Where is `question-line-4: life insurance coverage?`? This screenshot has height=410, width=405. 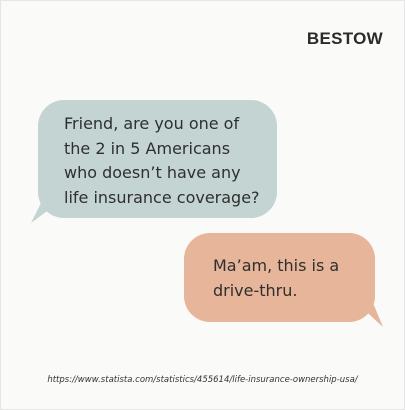
question-line-4: life insurance coverage? is located at coordinates (162, 197).